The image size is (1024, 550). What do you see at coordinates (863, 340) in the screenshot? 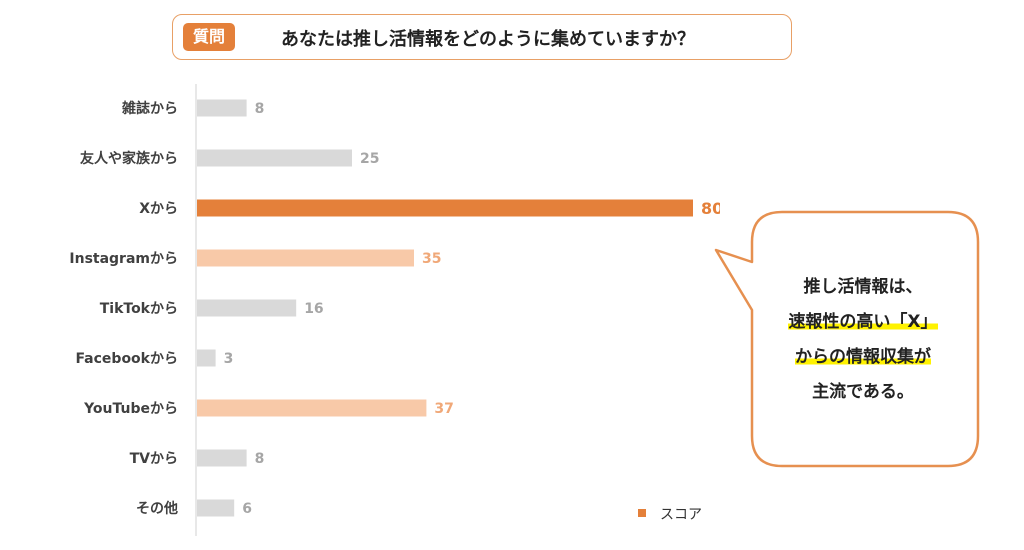
I see `callout-text: 推し活情報は、 速報性の高い「X」 からの情報収集が 主流である。` at bounding box center [863, 340].